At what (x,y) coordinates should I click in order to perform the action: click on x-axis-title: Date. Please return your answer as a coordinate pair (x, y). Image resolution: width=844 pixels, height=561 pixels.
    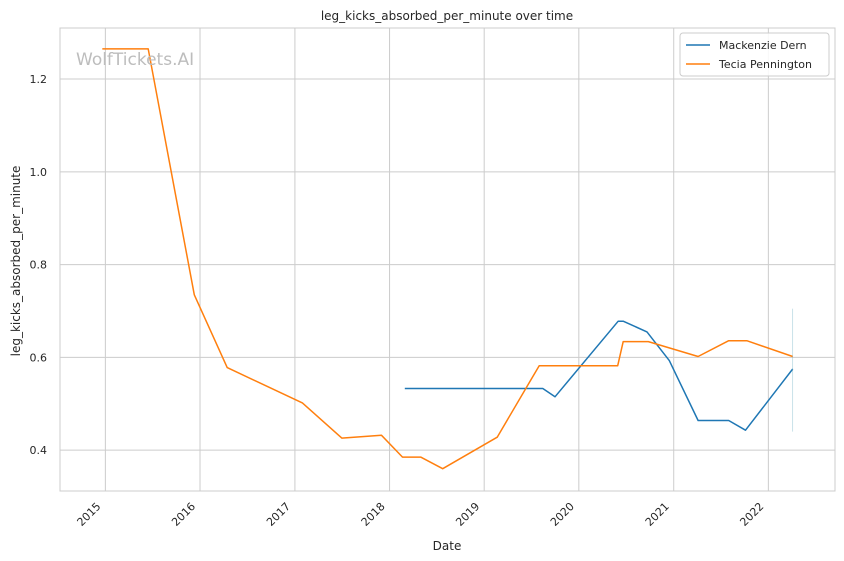
    Looking at the image, I should click on (447, 546).